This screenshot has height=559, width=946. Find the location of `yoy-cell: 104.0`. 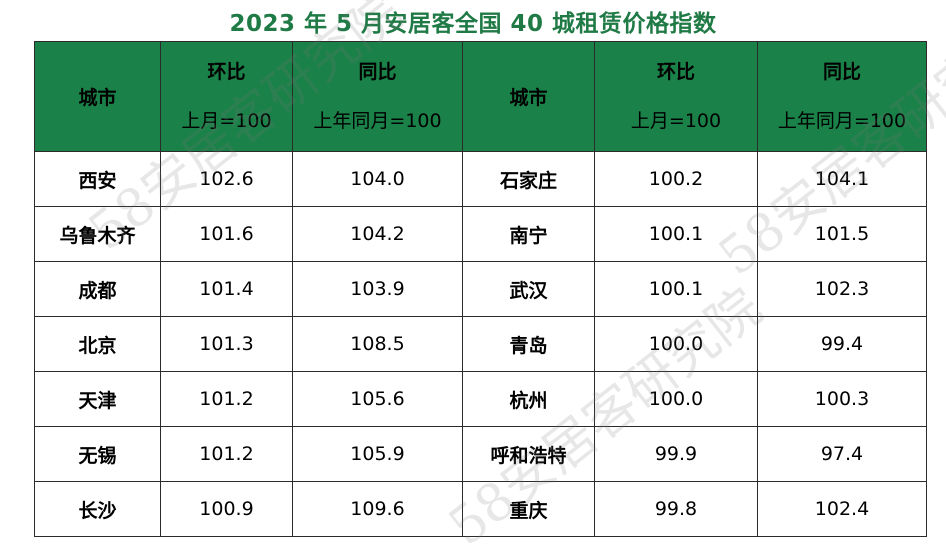

yoy-cell: 104.0 is located at coordinates (377, 179).